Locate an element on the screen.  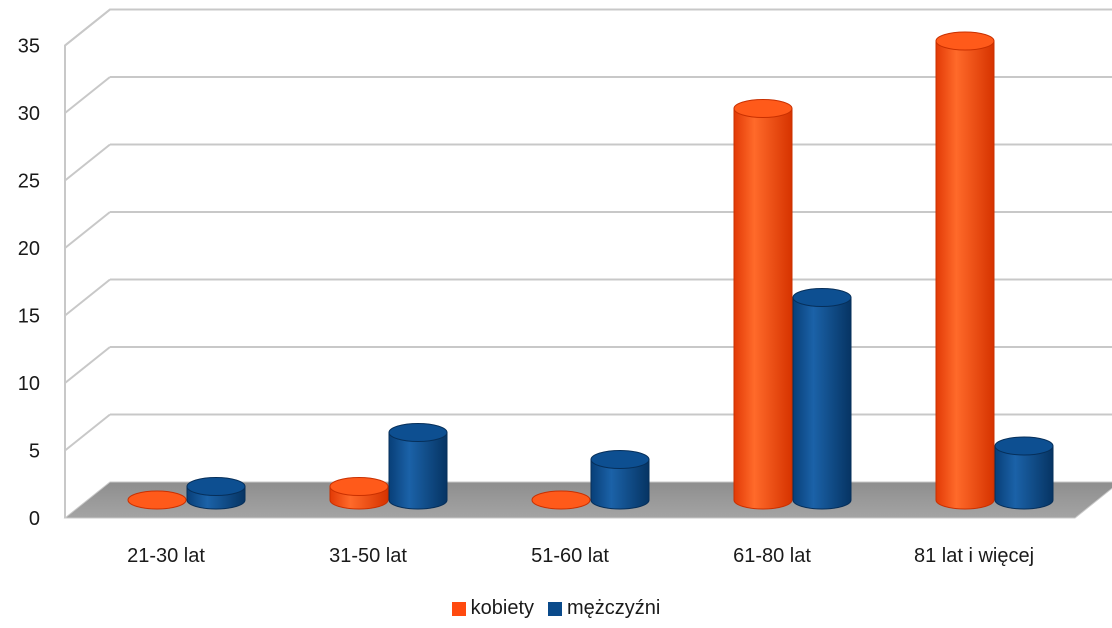
x-tick-label: 51-60 lat is located at coordinates (570, 556).